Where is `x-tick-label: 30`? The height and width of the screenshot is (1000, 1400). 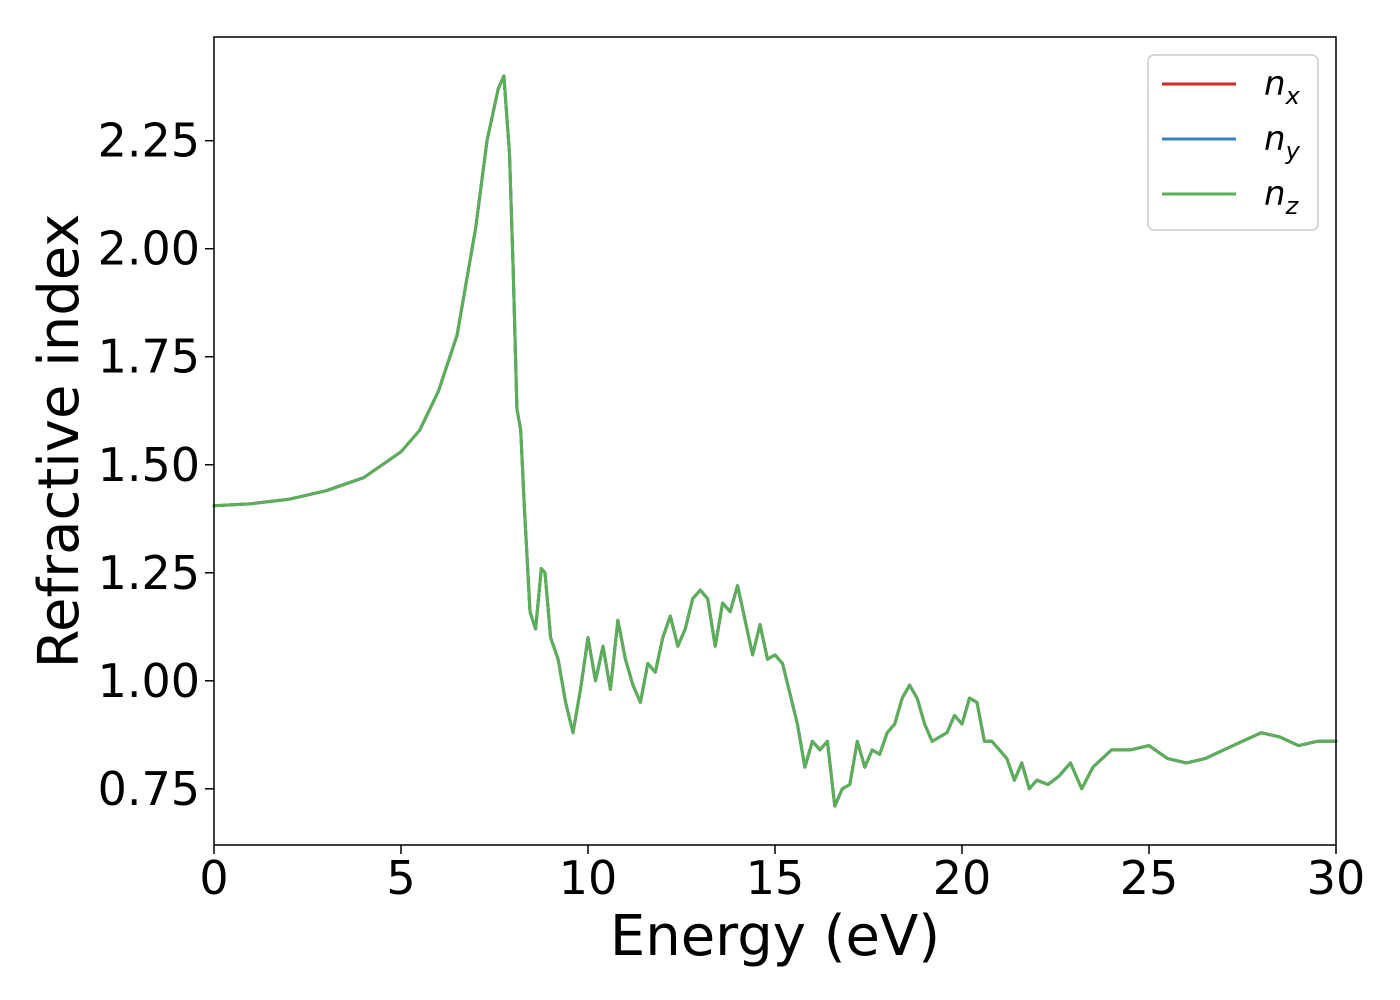
x-tick-label: 30 is located at coordinates (1336, 878).